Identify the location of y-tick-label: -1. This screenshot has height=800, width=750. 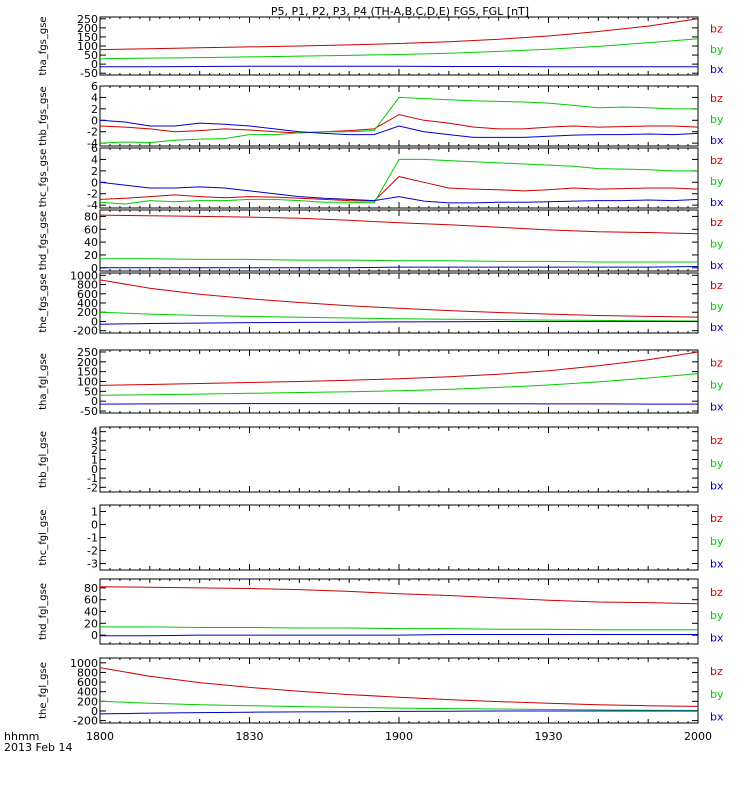
(92, 538).